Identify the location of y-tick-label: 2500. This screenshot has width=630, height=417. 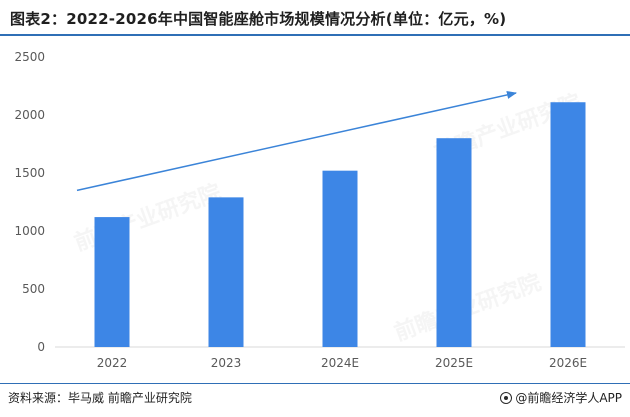
(29, 57).